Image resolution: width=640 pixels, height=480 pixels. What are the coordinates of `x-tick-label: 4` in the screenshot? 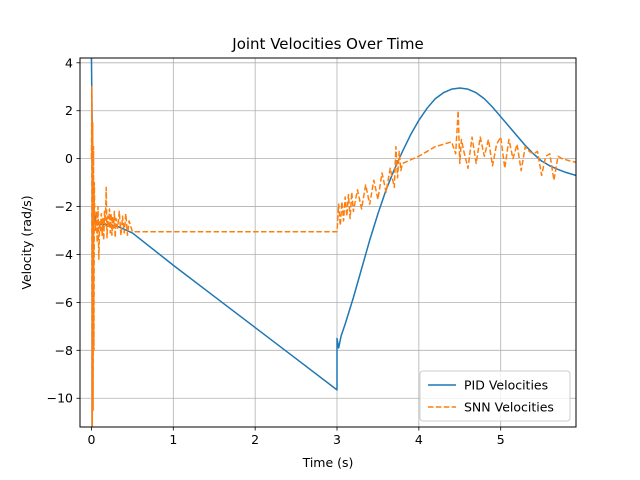 It's located at (419, 439).